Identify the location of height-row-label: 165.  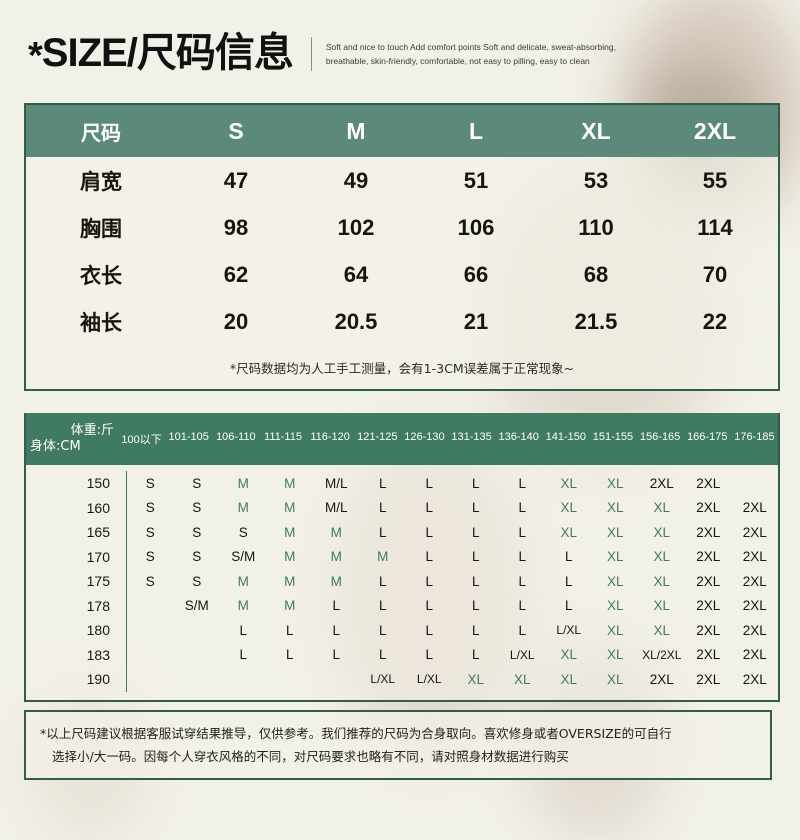
(98, 532).